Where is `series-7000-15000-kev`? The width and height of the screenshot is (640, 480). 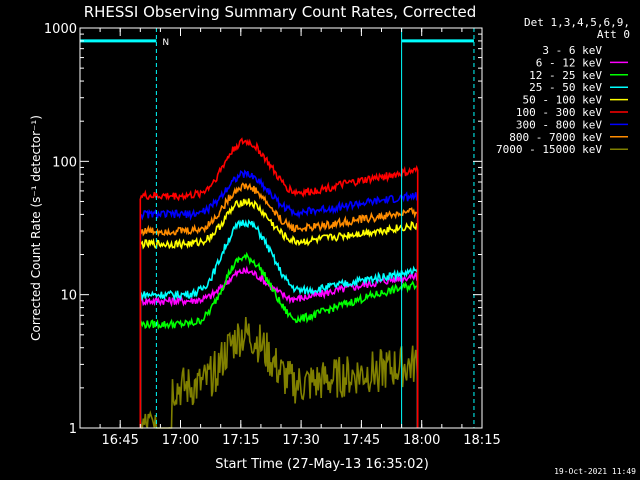 series-7000-15000-kev is located at coordinates (279, 372).